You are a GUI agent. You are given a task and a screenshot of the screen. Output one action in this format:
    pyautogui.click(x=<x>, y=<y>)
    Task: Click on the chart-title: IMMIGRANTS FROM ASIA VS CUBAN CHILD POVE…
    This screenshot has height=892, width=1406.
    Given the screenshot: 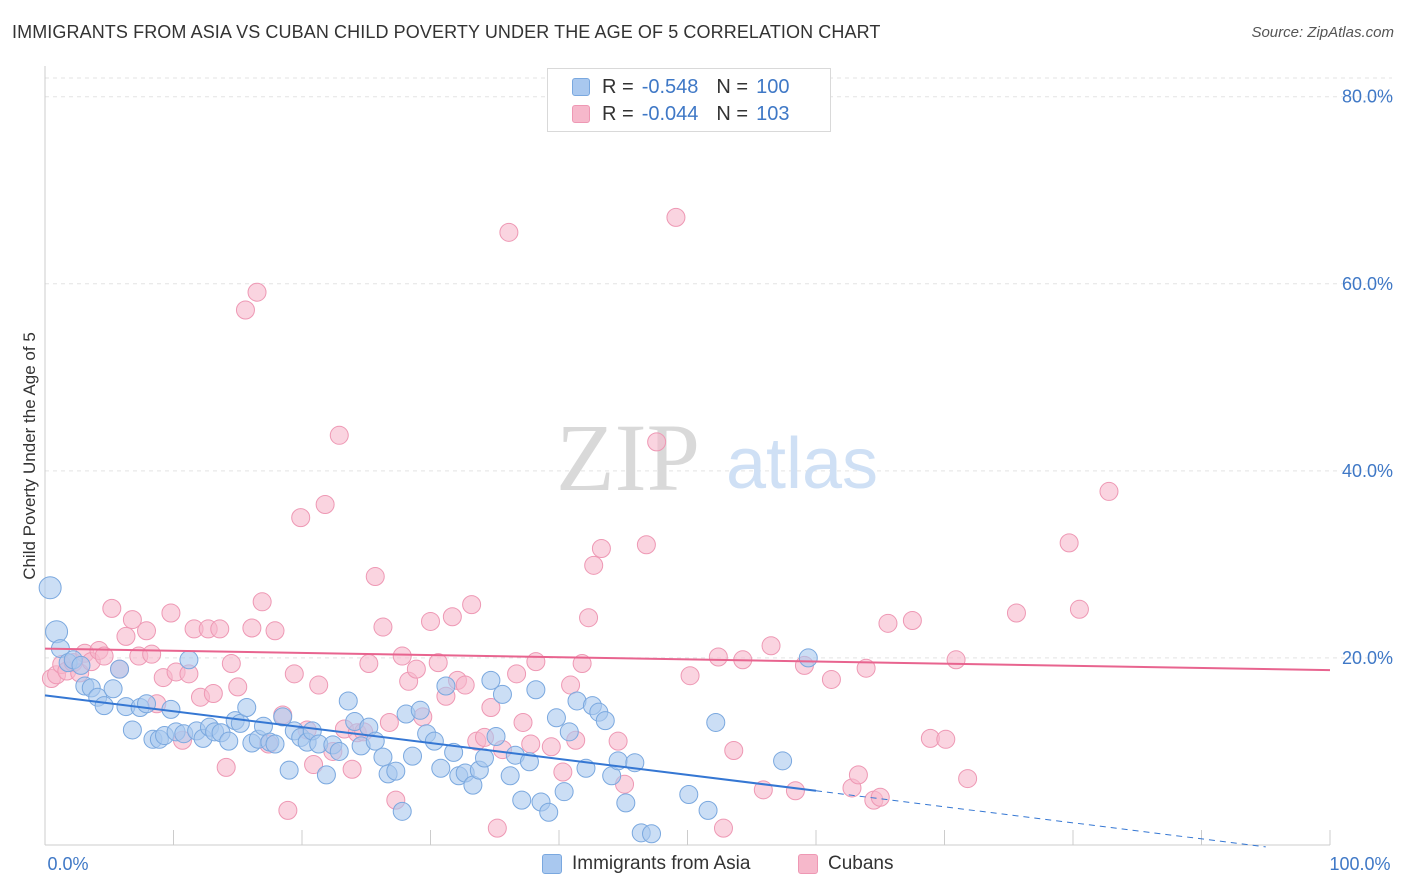 What is the action you would take?
    pyautogui.click(x=446, y=32)
    